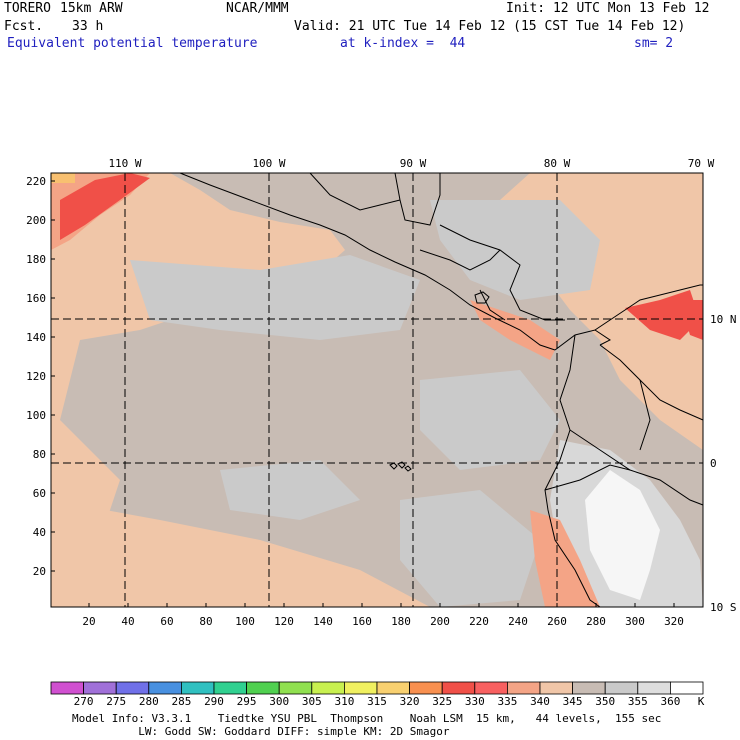  Describe the element at coordinates (723, 607) in the screenshot. I see `lat-label-10s: 10 S` at that location.